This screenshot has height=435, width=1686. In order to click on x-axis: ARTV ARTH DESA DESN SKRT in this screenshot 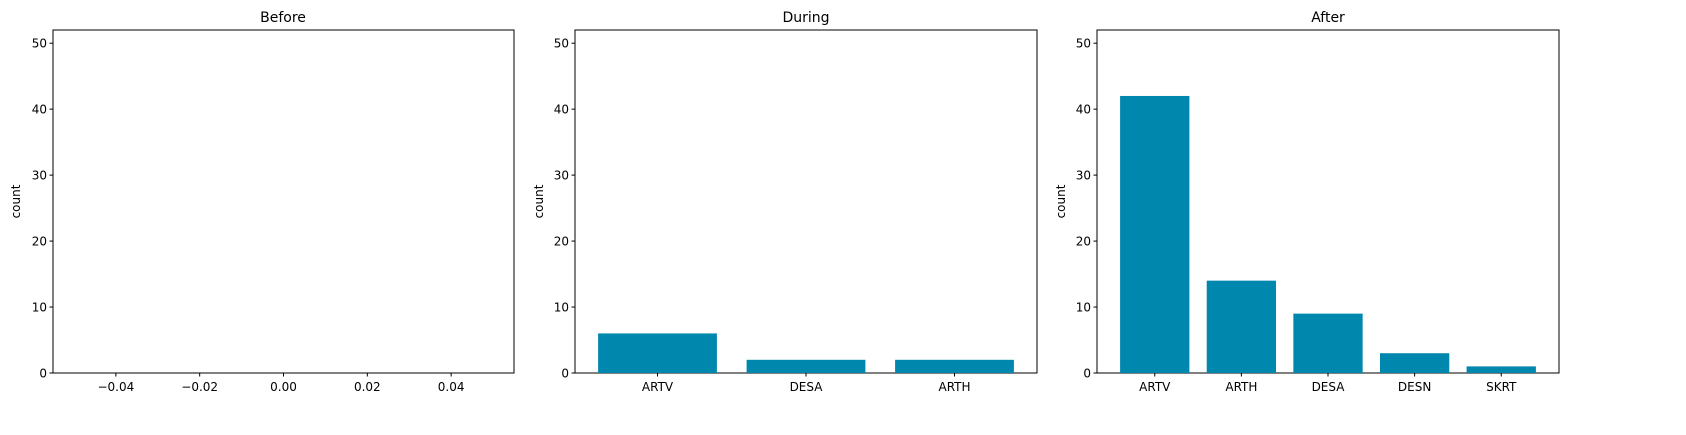, I will do `click(1328, 383)`.